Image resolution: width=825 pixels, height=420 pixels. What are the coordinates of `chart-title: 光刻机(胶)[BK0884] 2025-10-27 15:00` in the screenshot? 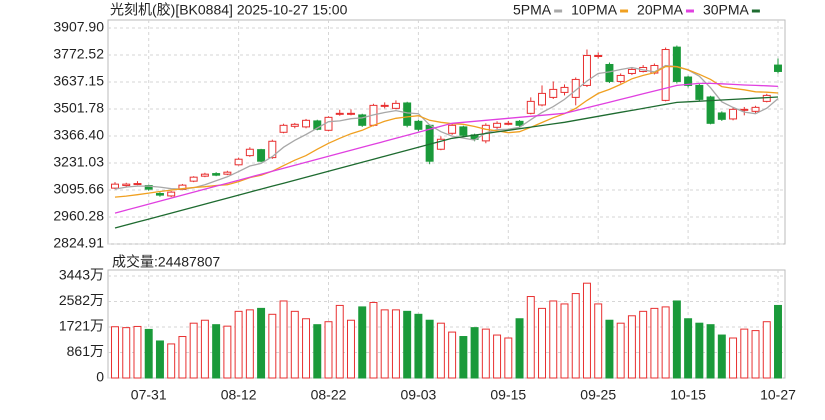 It's located at (229, 10).